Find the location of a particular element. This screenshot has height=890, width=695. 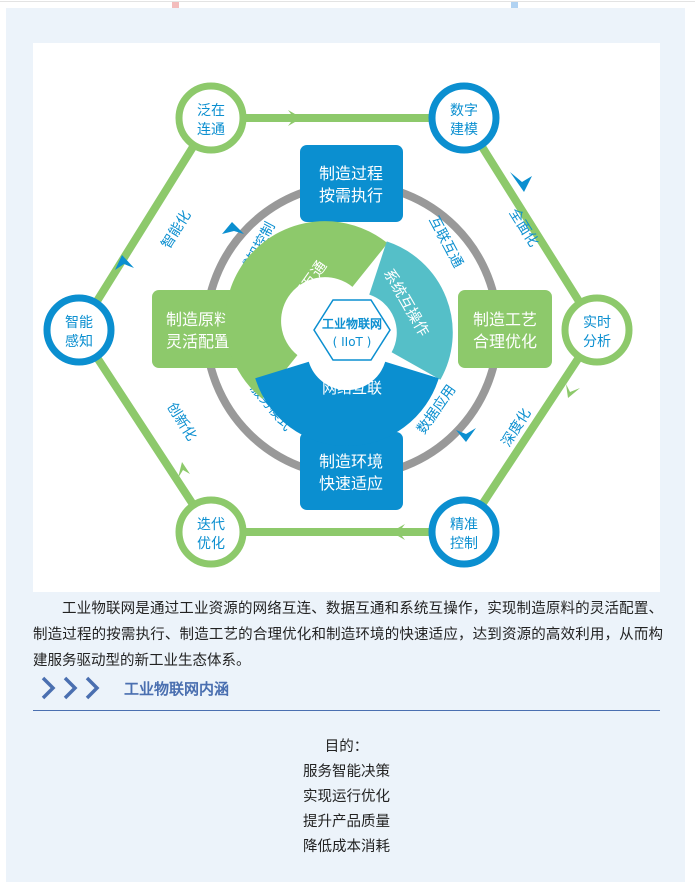

box-text: 合理优化 is located at coordinates (505, 341).